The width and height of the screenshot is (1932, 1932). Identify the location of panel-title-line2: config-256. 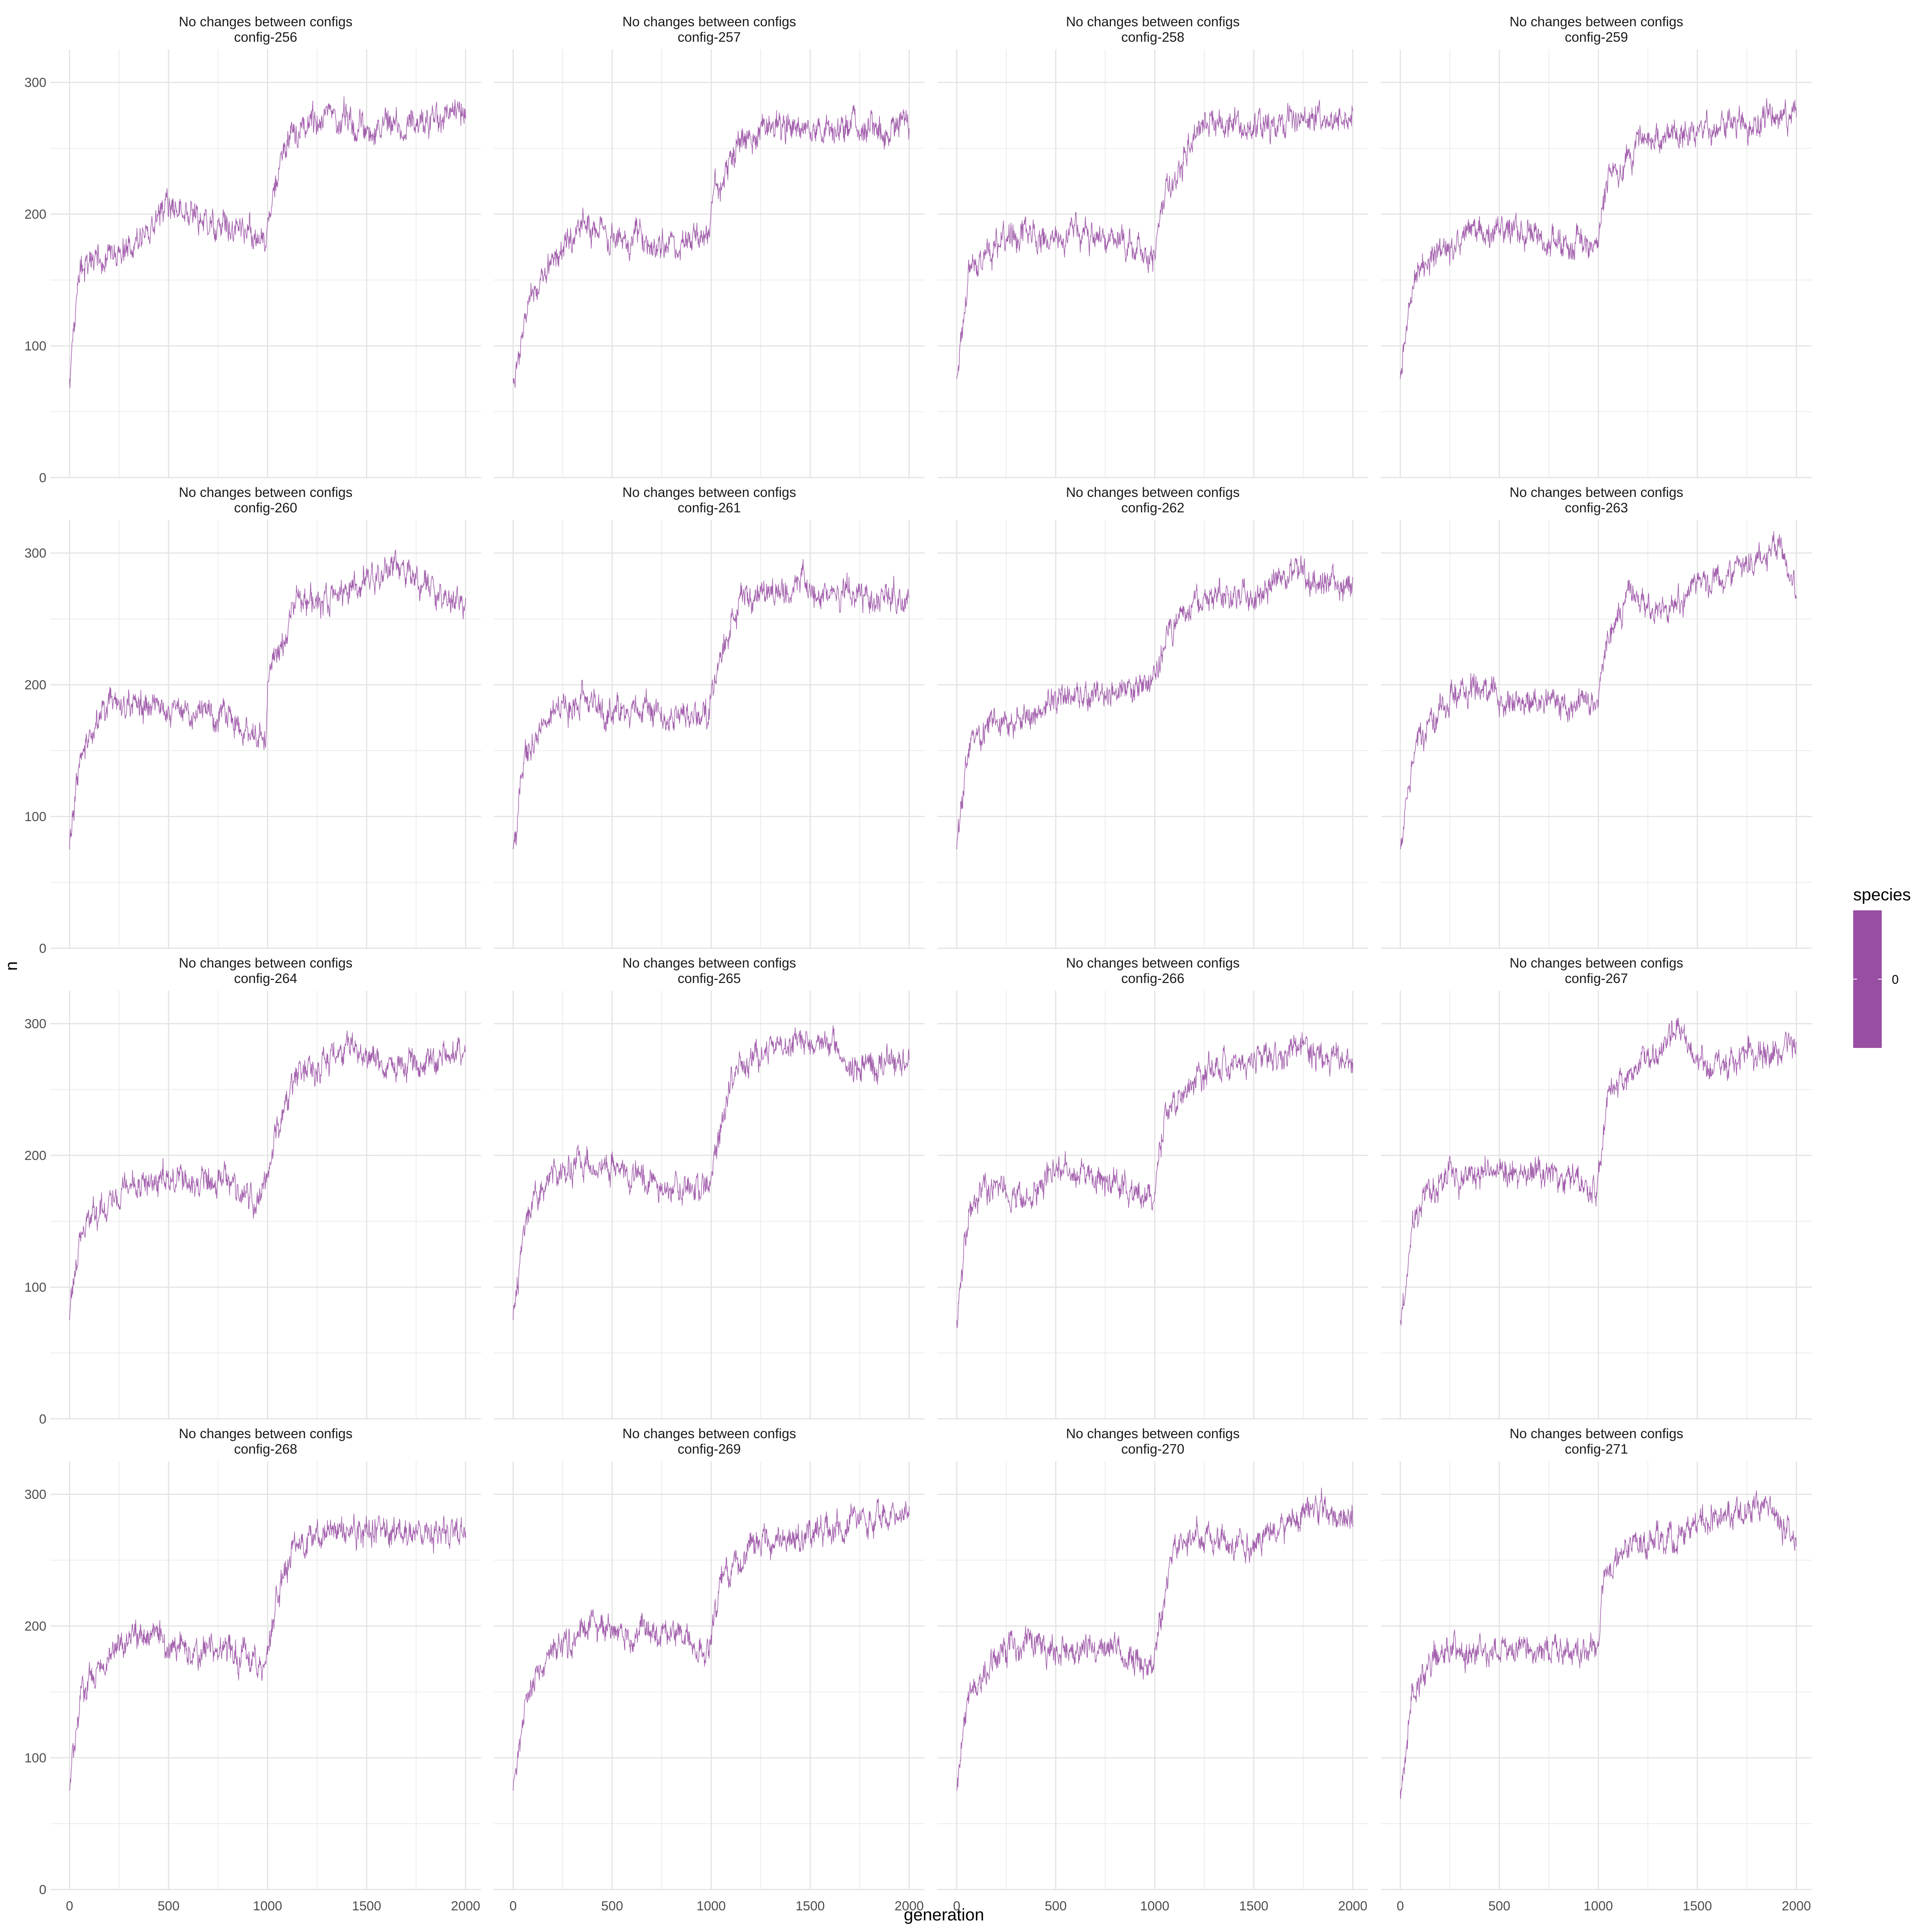
(266, 37).